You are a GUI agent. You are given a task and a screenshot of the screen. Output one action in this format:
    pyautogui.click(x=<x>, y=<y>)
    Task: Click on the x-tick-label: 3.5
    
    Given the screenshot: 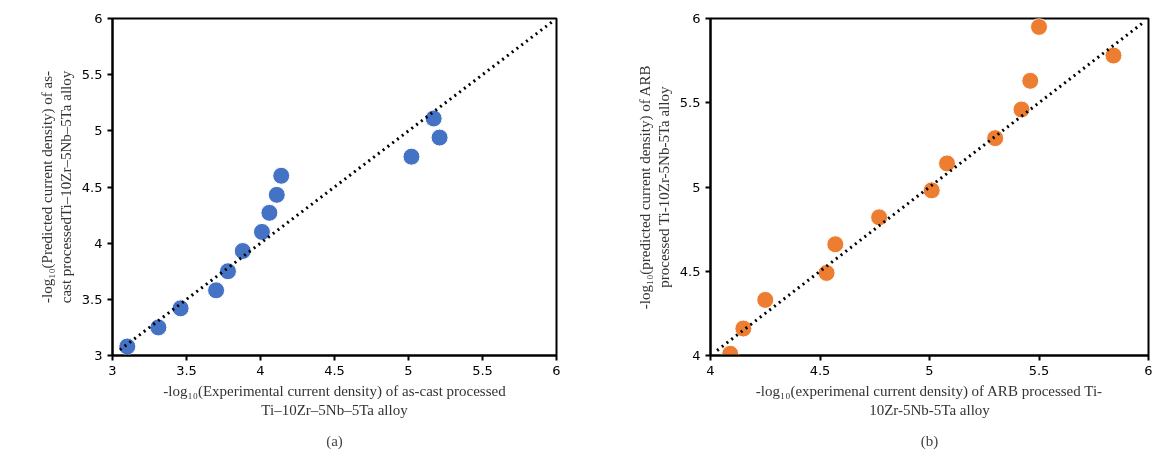 What is the action you would take?
    pyautogui.click(x=186, y=370)
    